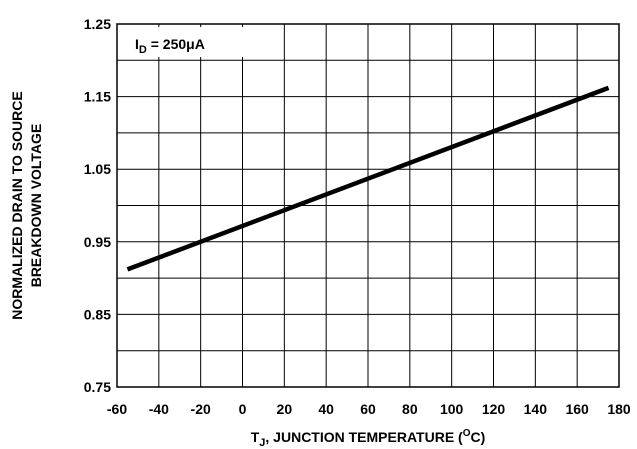  What do you see at coordinates (494, 409) in the screenshot?
I see `x-tick-label: 120` at bounding box center [494, 409].